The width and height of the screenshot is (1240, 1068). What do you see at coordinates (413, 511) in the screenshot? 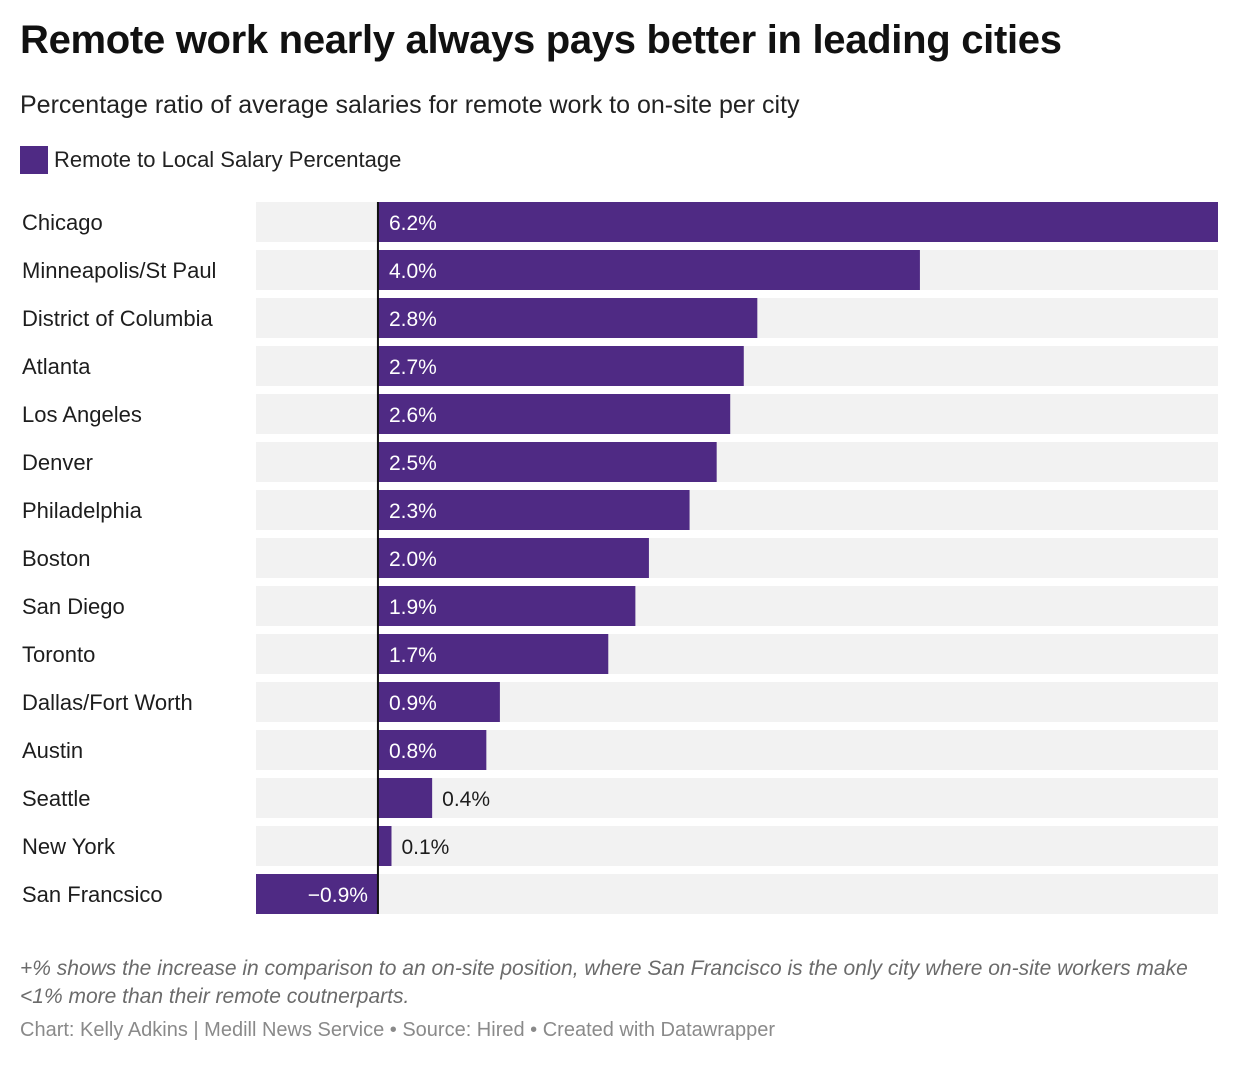
I see `value-label: 2.3%` at bounding box center [413, 511].